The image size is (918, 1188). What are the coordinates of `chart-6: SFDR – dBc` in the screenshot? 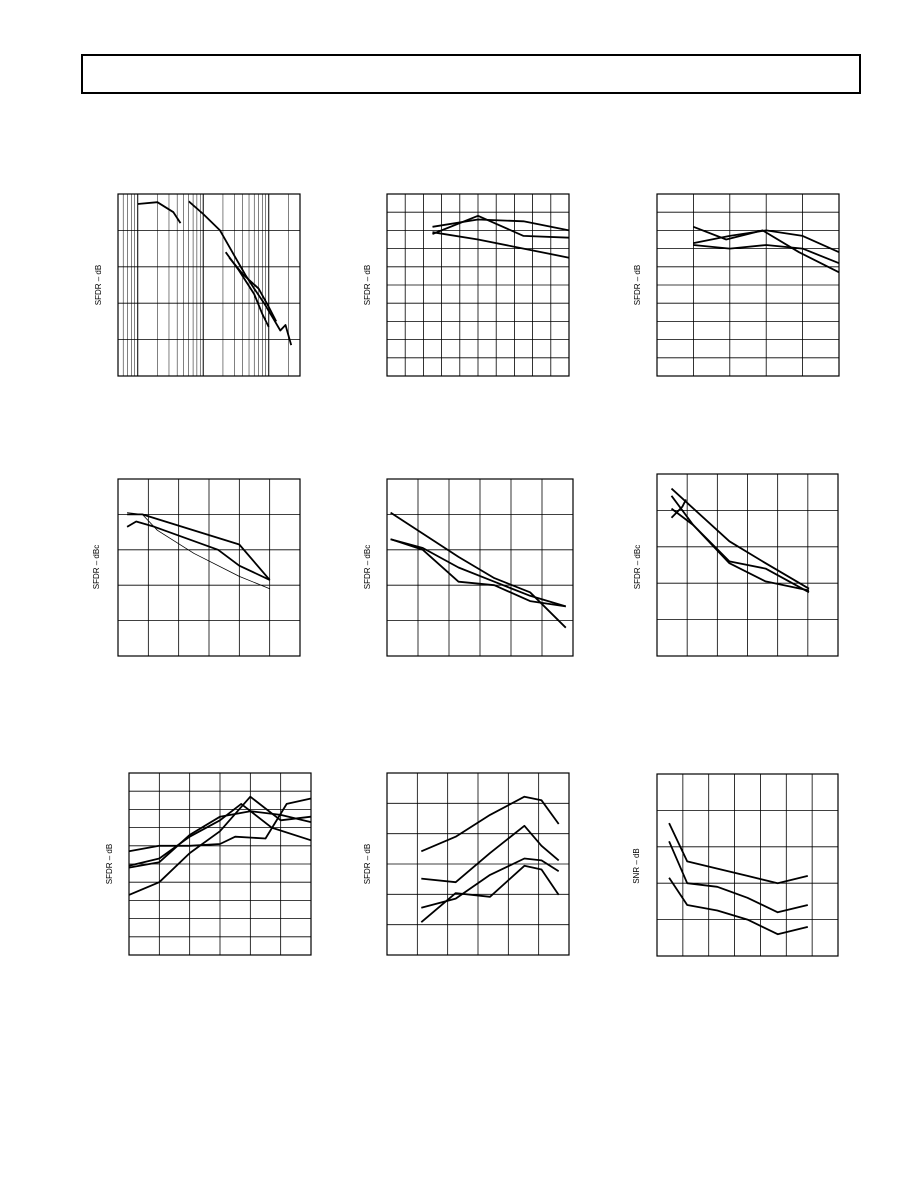 It's located at (736, 565).